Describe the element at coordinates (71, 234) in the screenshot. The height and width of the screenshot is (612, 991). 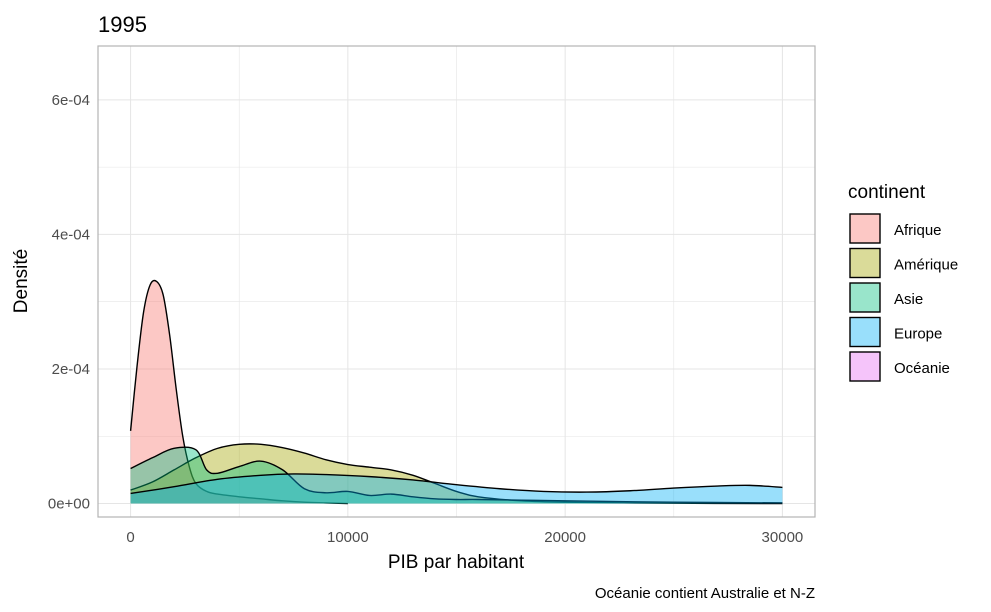
I see `y-tick-label: 4e-04` at that location.